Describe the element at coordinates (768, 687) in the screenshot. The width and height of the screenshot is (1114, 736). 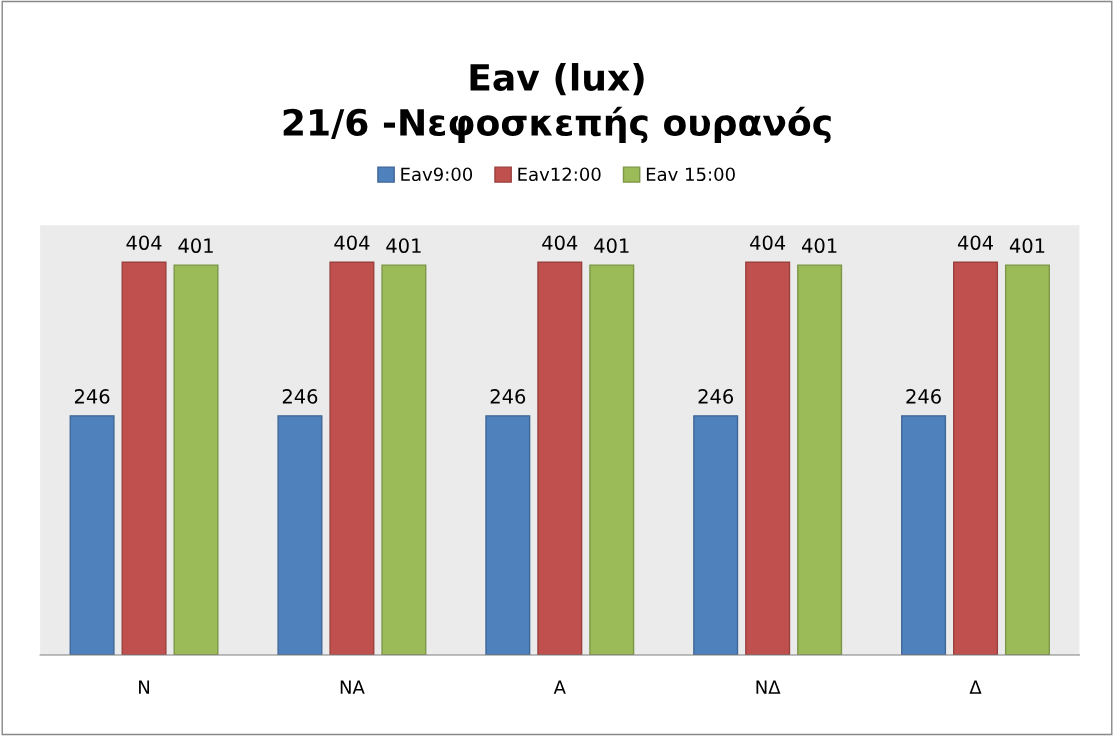
I see `x-tick-label: NΔ` at that location.